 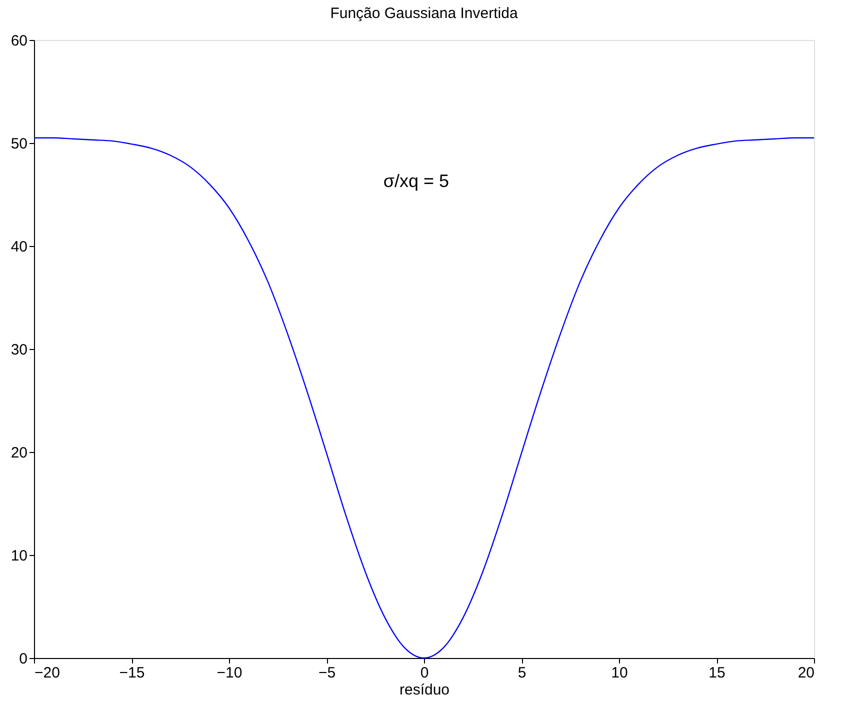 I want to click on x-tick-label: 20, so click(x=806, y=673).